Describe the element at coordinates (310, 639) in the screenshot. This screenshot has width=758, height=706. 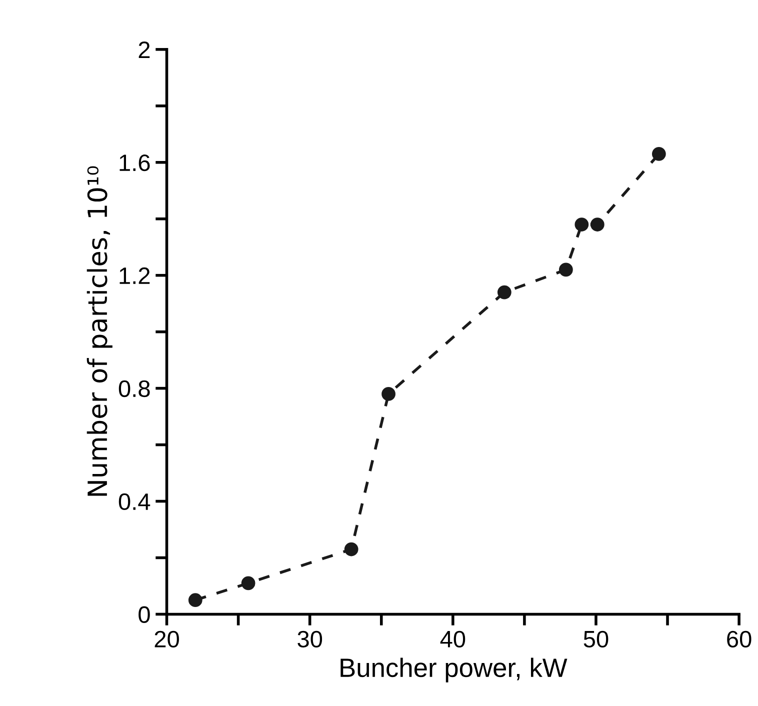
I see `x-tick-label: 30` at that location.